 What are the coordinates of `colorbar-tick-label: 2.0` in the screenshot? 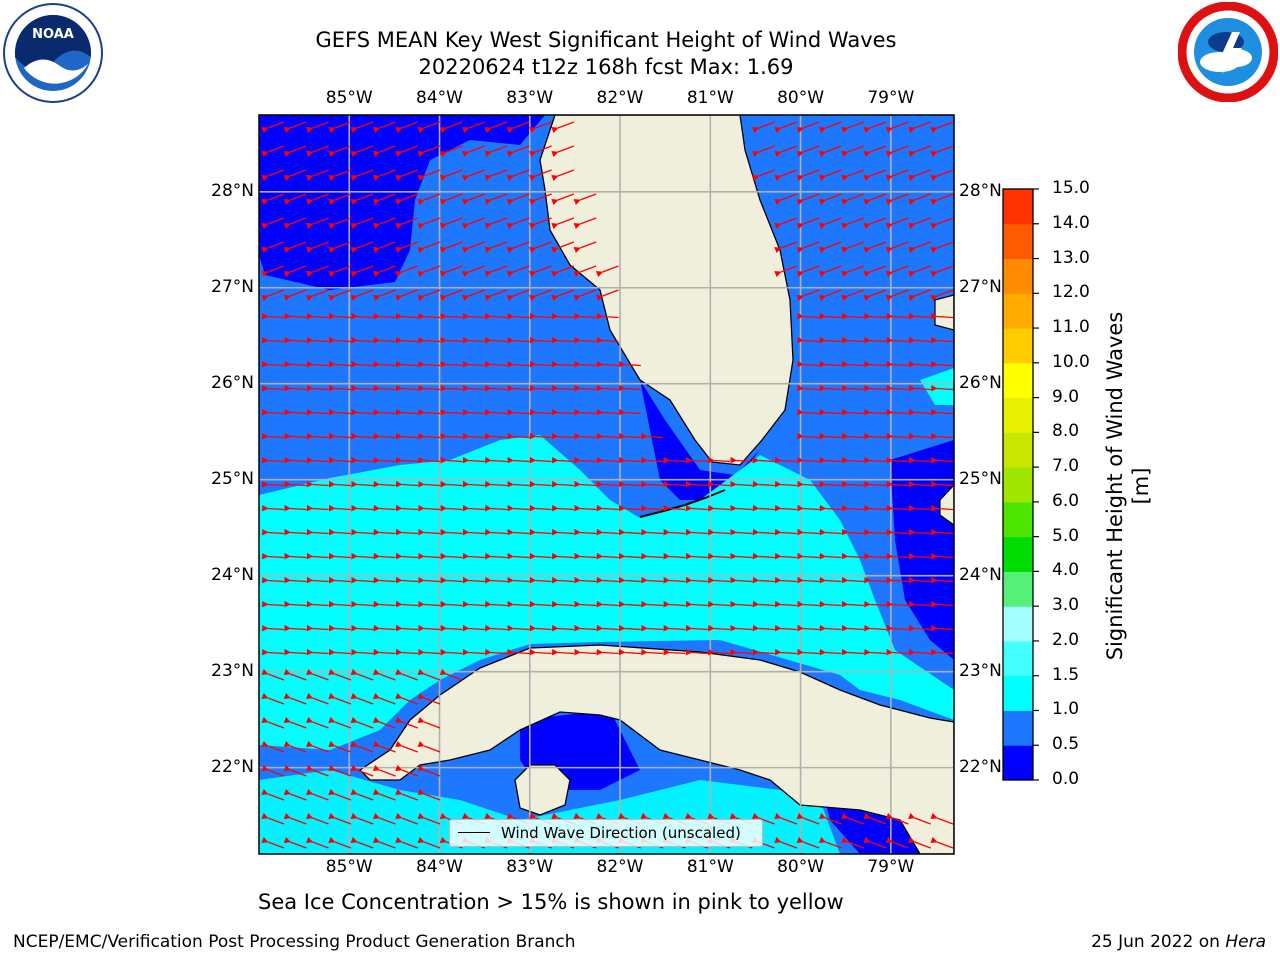 It's located at (1066, 639).